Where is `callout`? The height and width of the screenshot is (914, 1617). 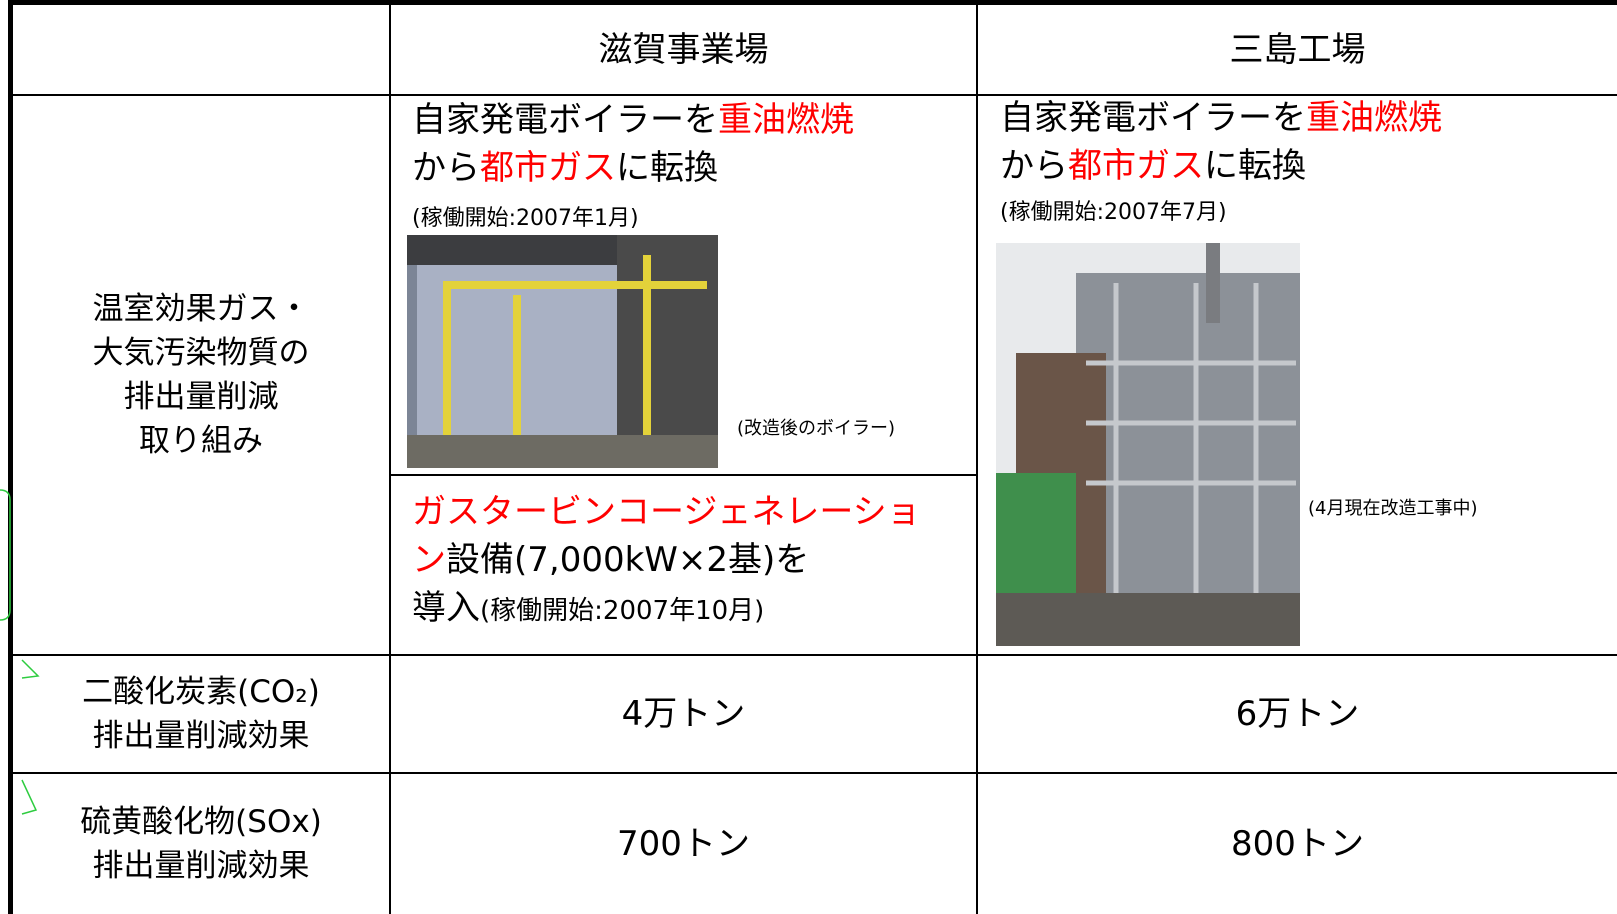 callout is located at coordinates (20, 652).